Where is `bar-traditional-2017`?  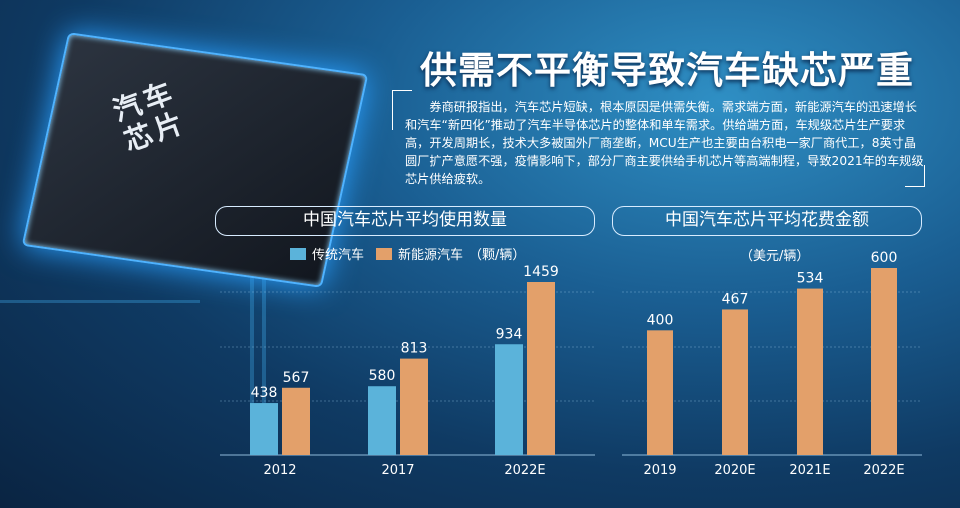 bar-traditional-2017 is located at coordinates (382, 420).